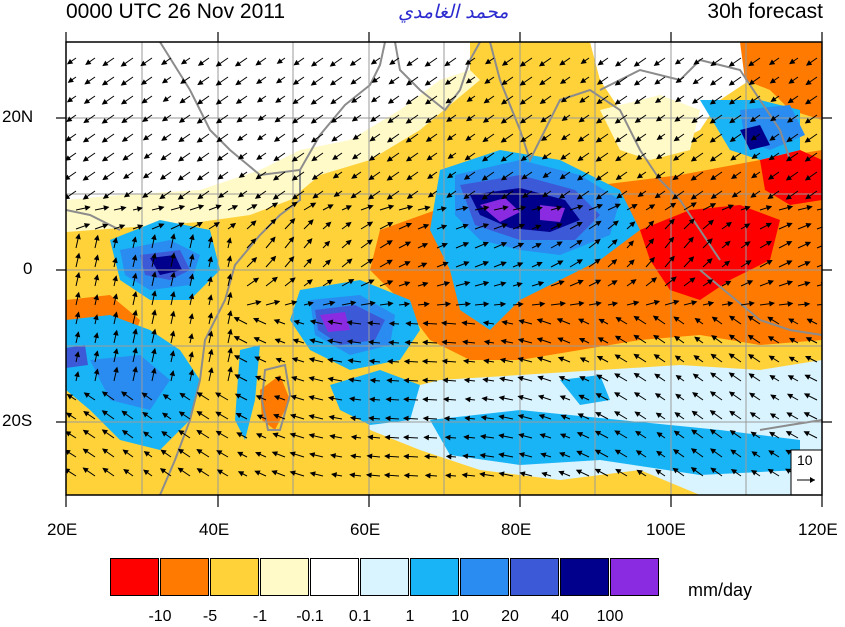 This screenshot has width=845, height=627. I want to click on legend-level-label: 10, so click(460, 616).